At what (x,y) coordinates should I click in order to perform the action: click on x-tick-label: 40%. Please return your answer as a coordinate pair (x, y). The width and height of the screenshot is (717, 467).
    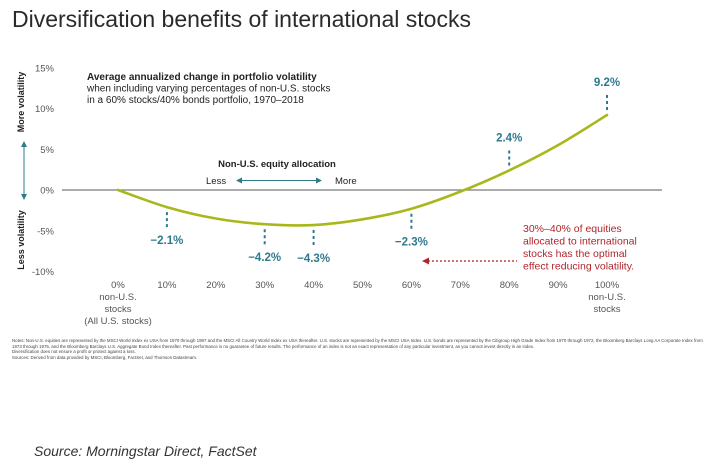
    Looking at the image, I should click on (314, 285).